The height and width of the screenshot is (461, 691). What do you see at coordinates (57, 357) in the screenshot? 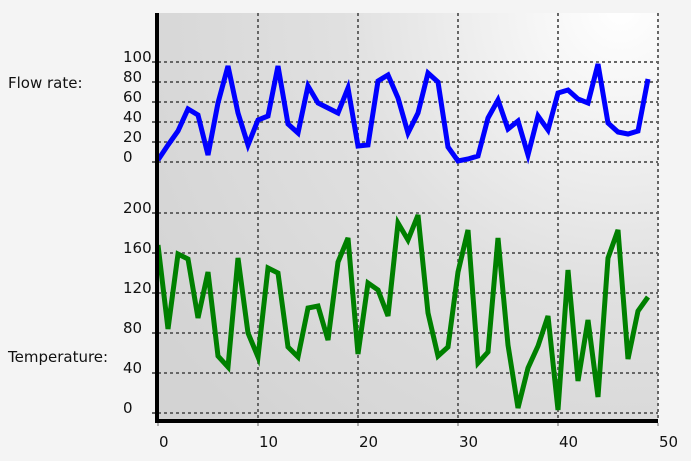
I see `temperature-label: Temperature:` at bounding box center [57, 357].